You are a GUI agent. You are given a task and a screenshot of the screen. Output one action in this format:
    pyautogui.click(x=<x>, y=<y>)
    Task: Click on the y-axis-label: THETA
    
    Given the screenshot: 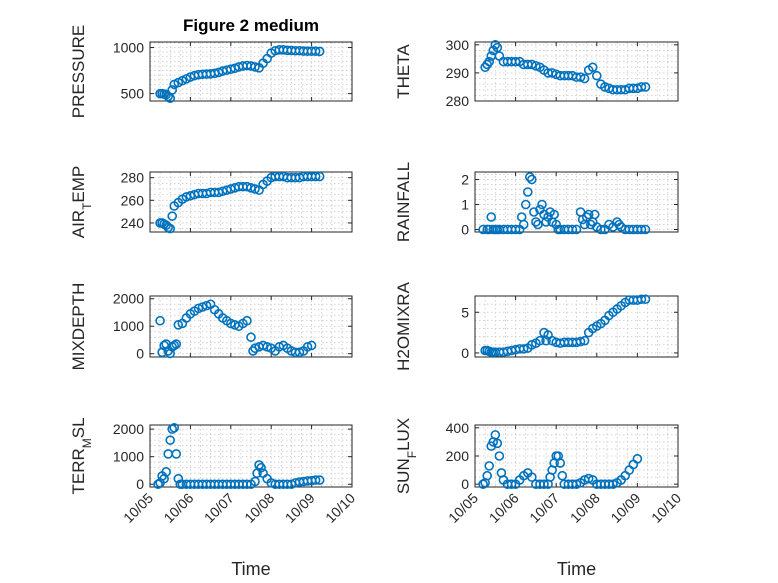 What is the action you would take?
    pyautogui.click(x=403, y=71)
    